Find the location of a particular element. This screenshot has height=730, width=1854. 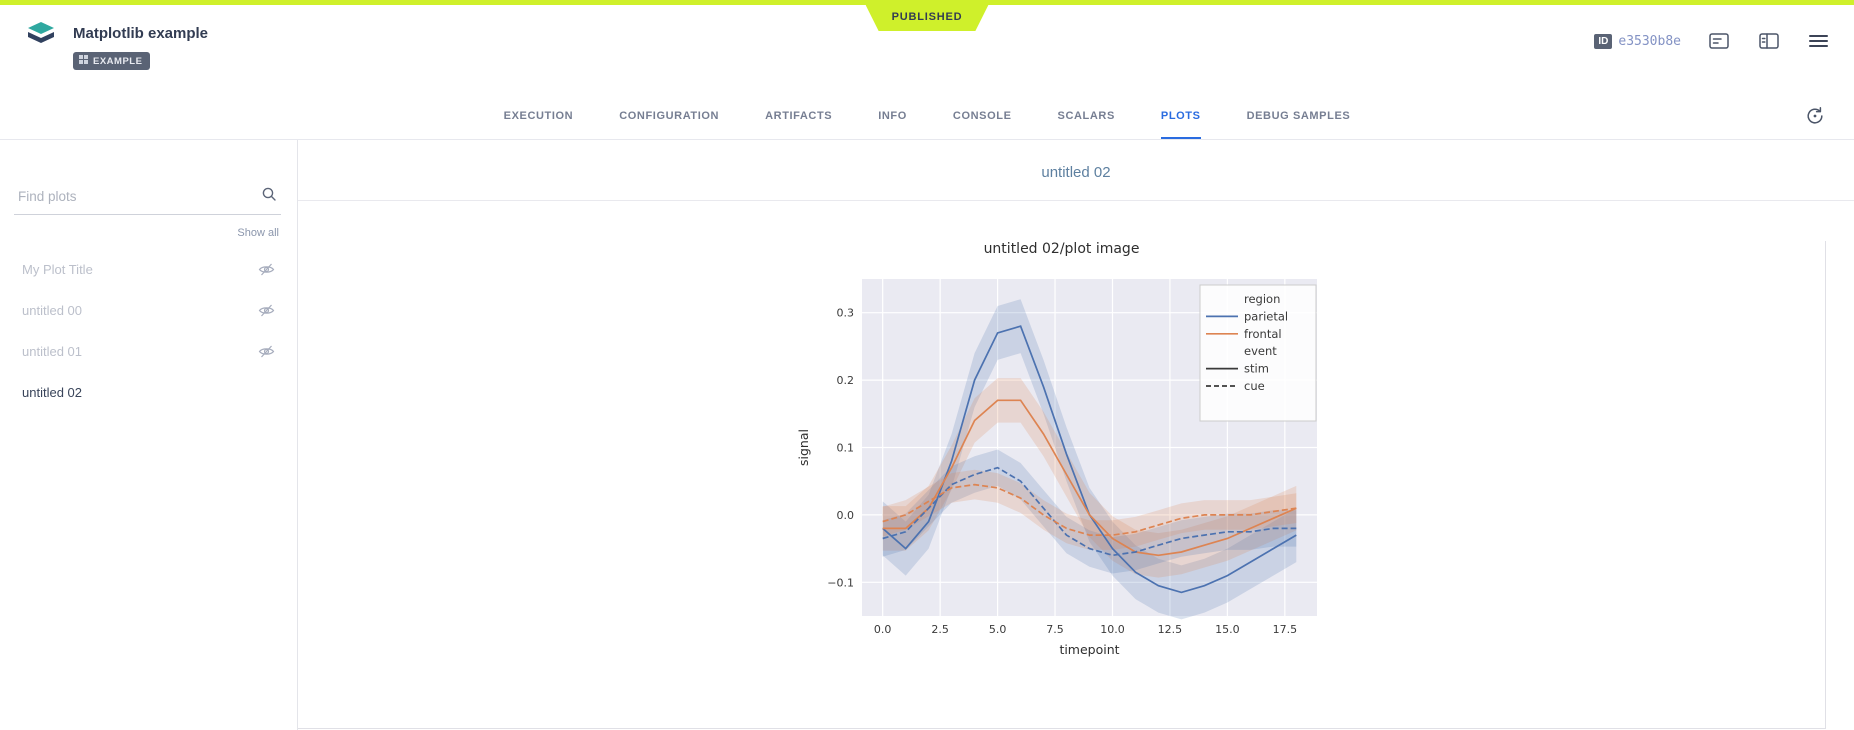

svg-text: event is located at coordinates (1260, 351).